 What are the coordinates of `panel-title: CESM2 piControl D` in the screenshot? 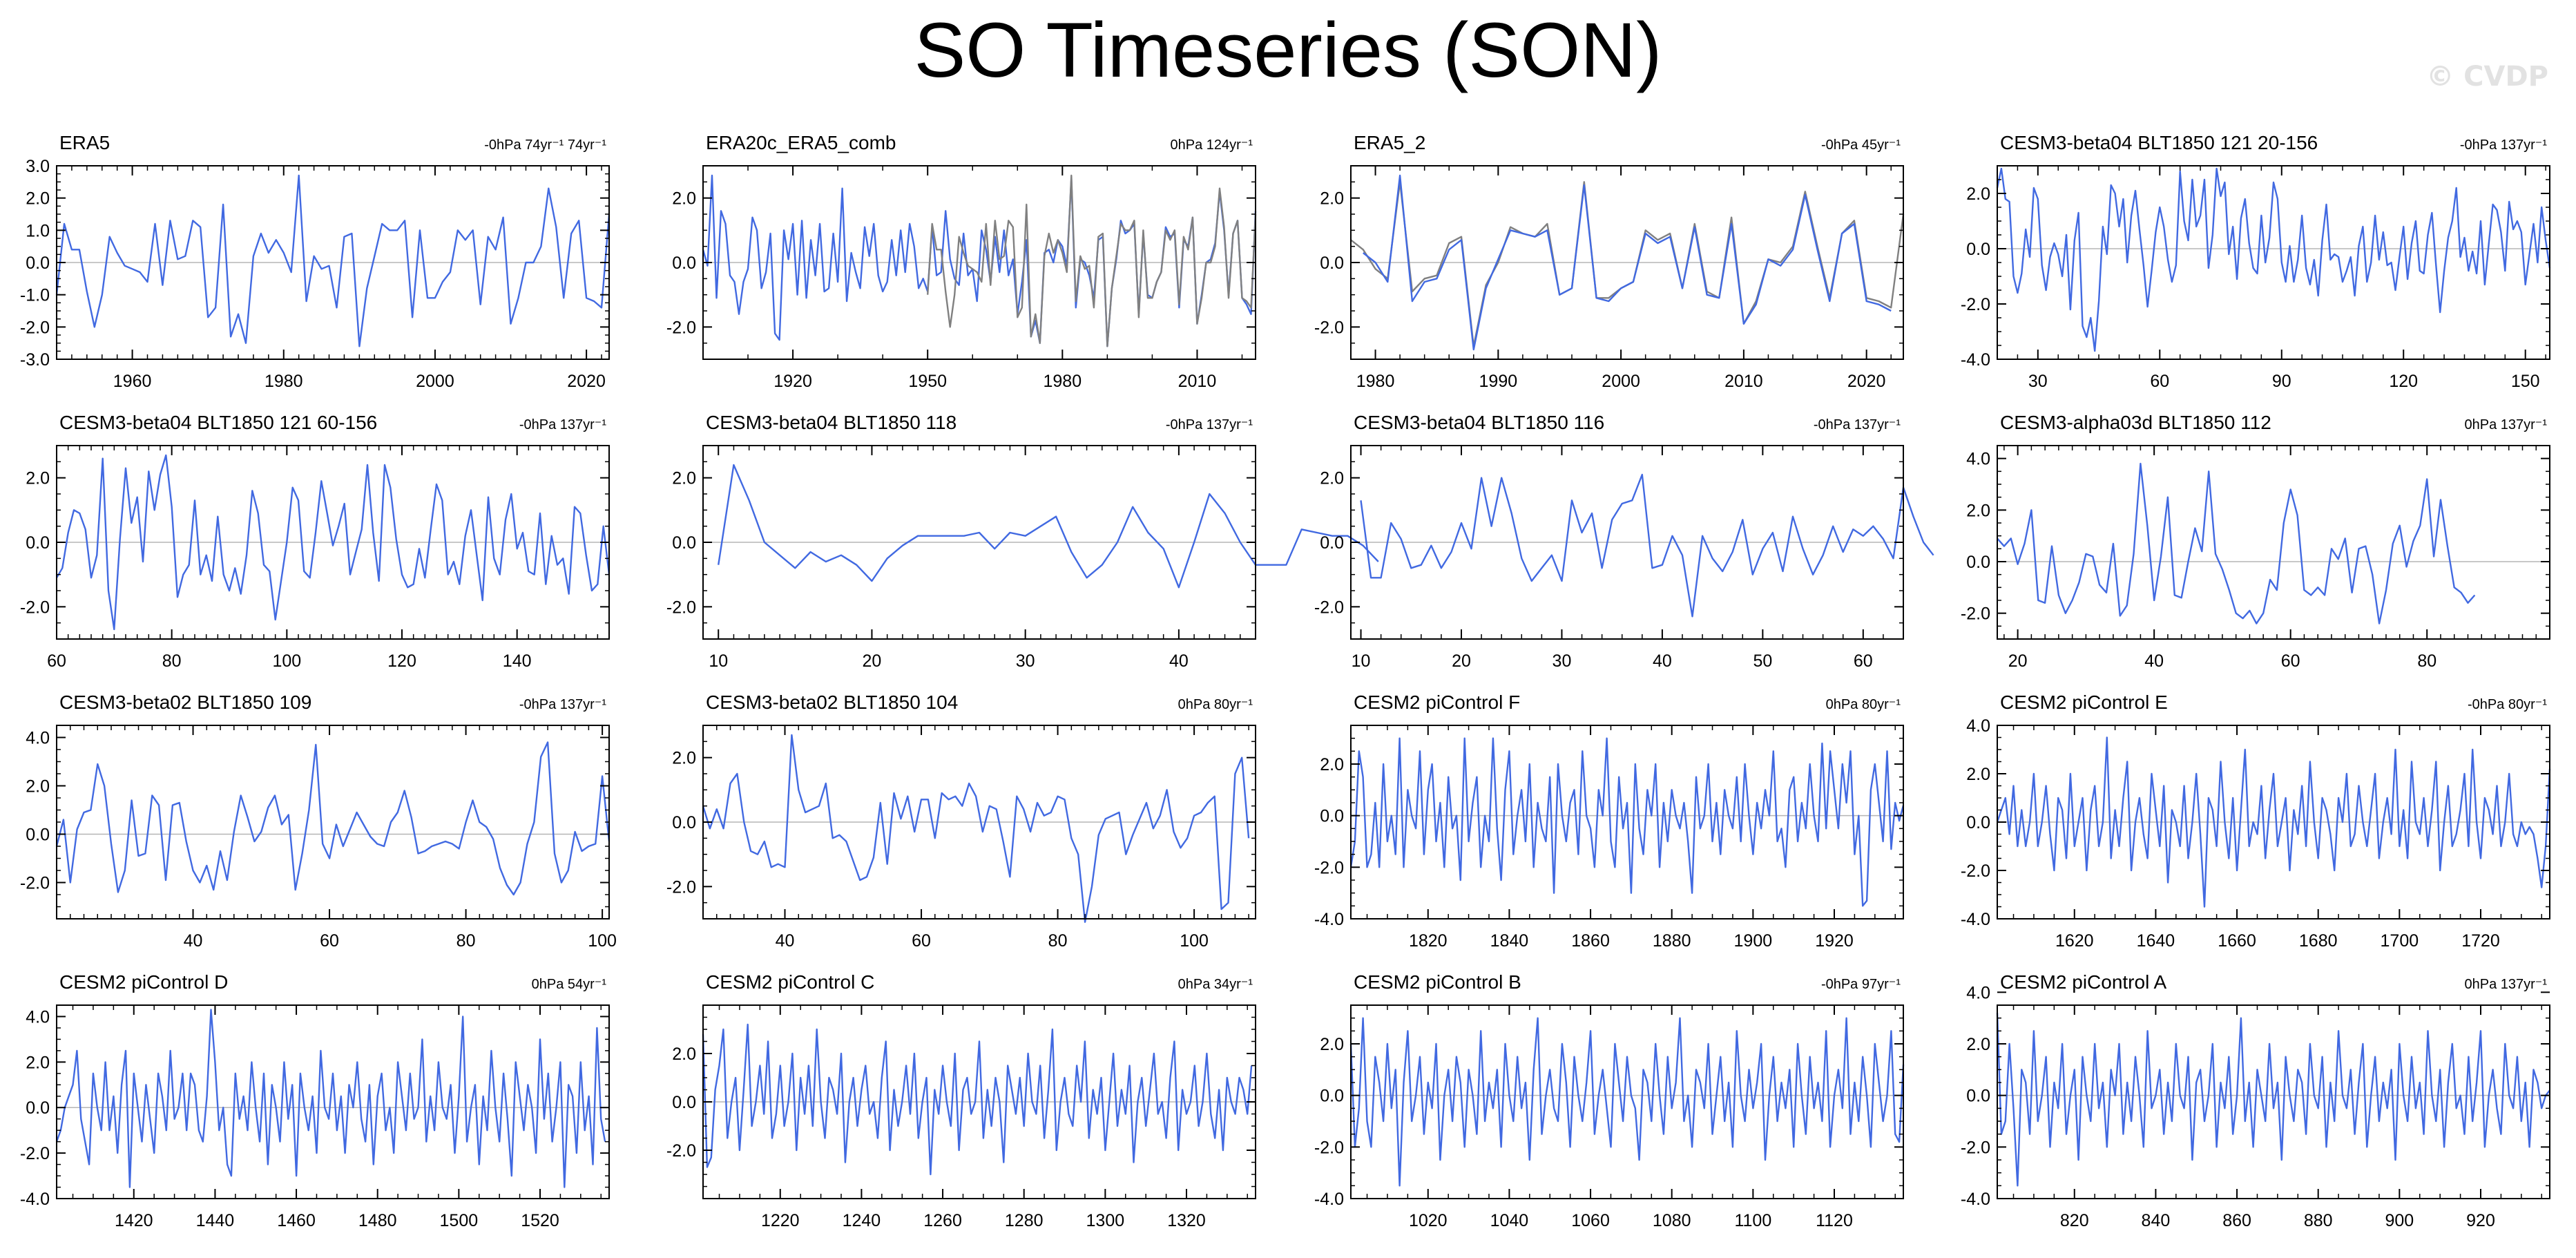 It's located at (143, 982).